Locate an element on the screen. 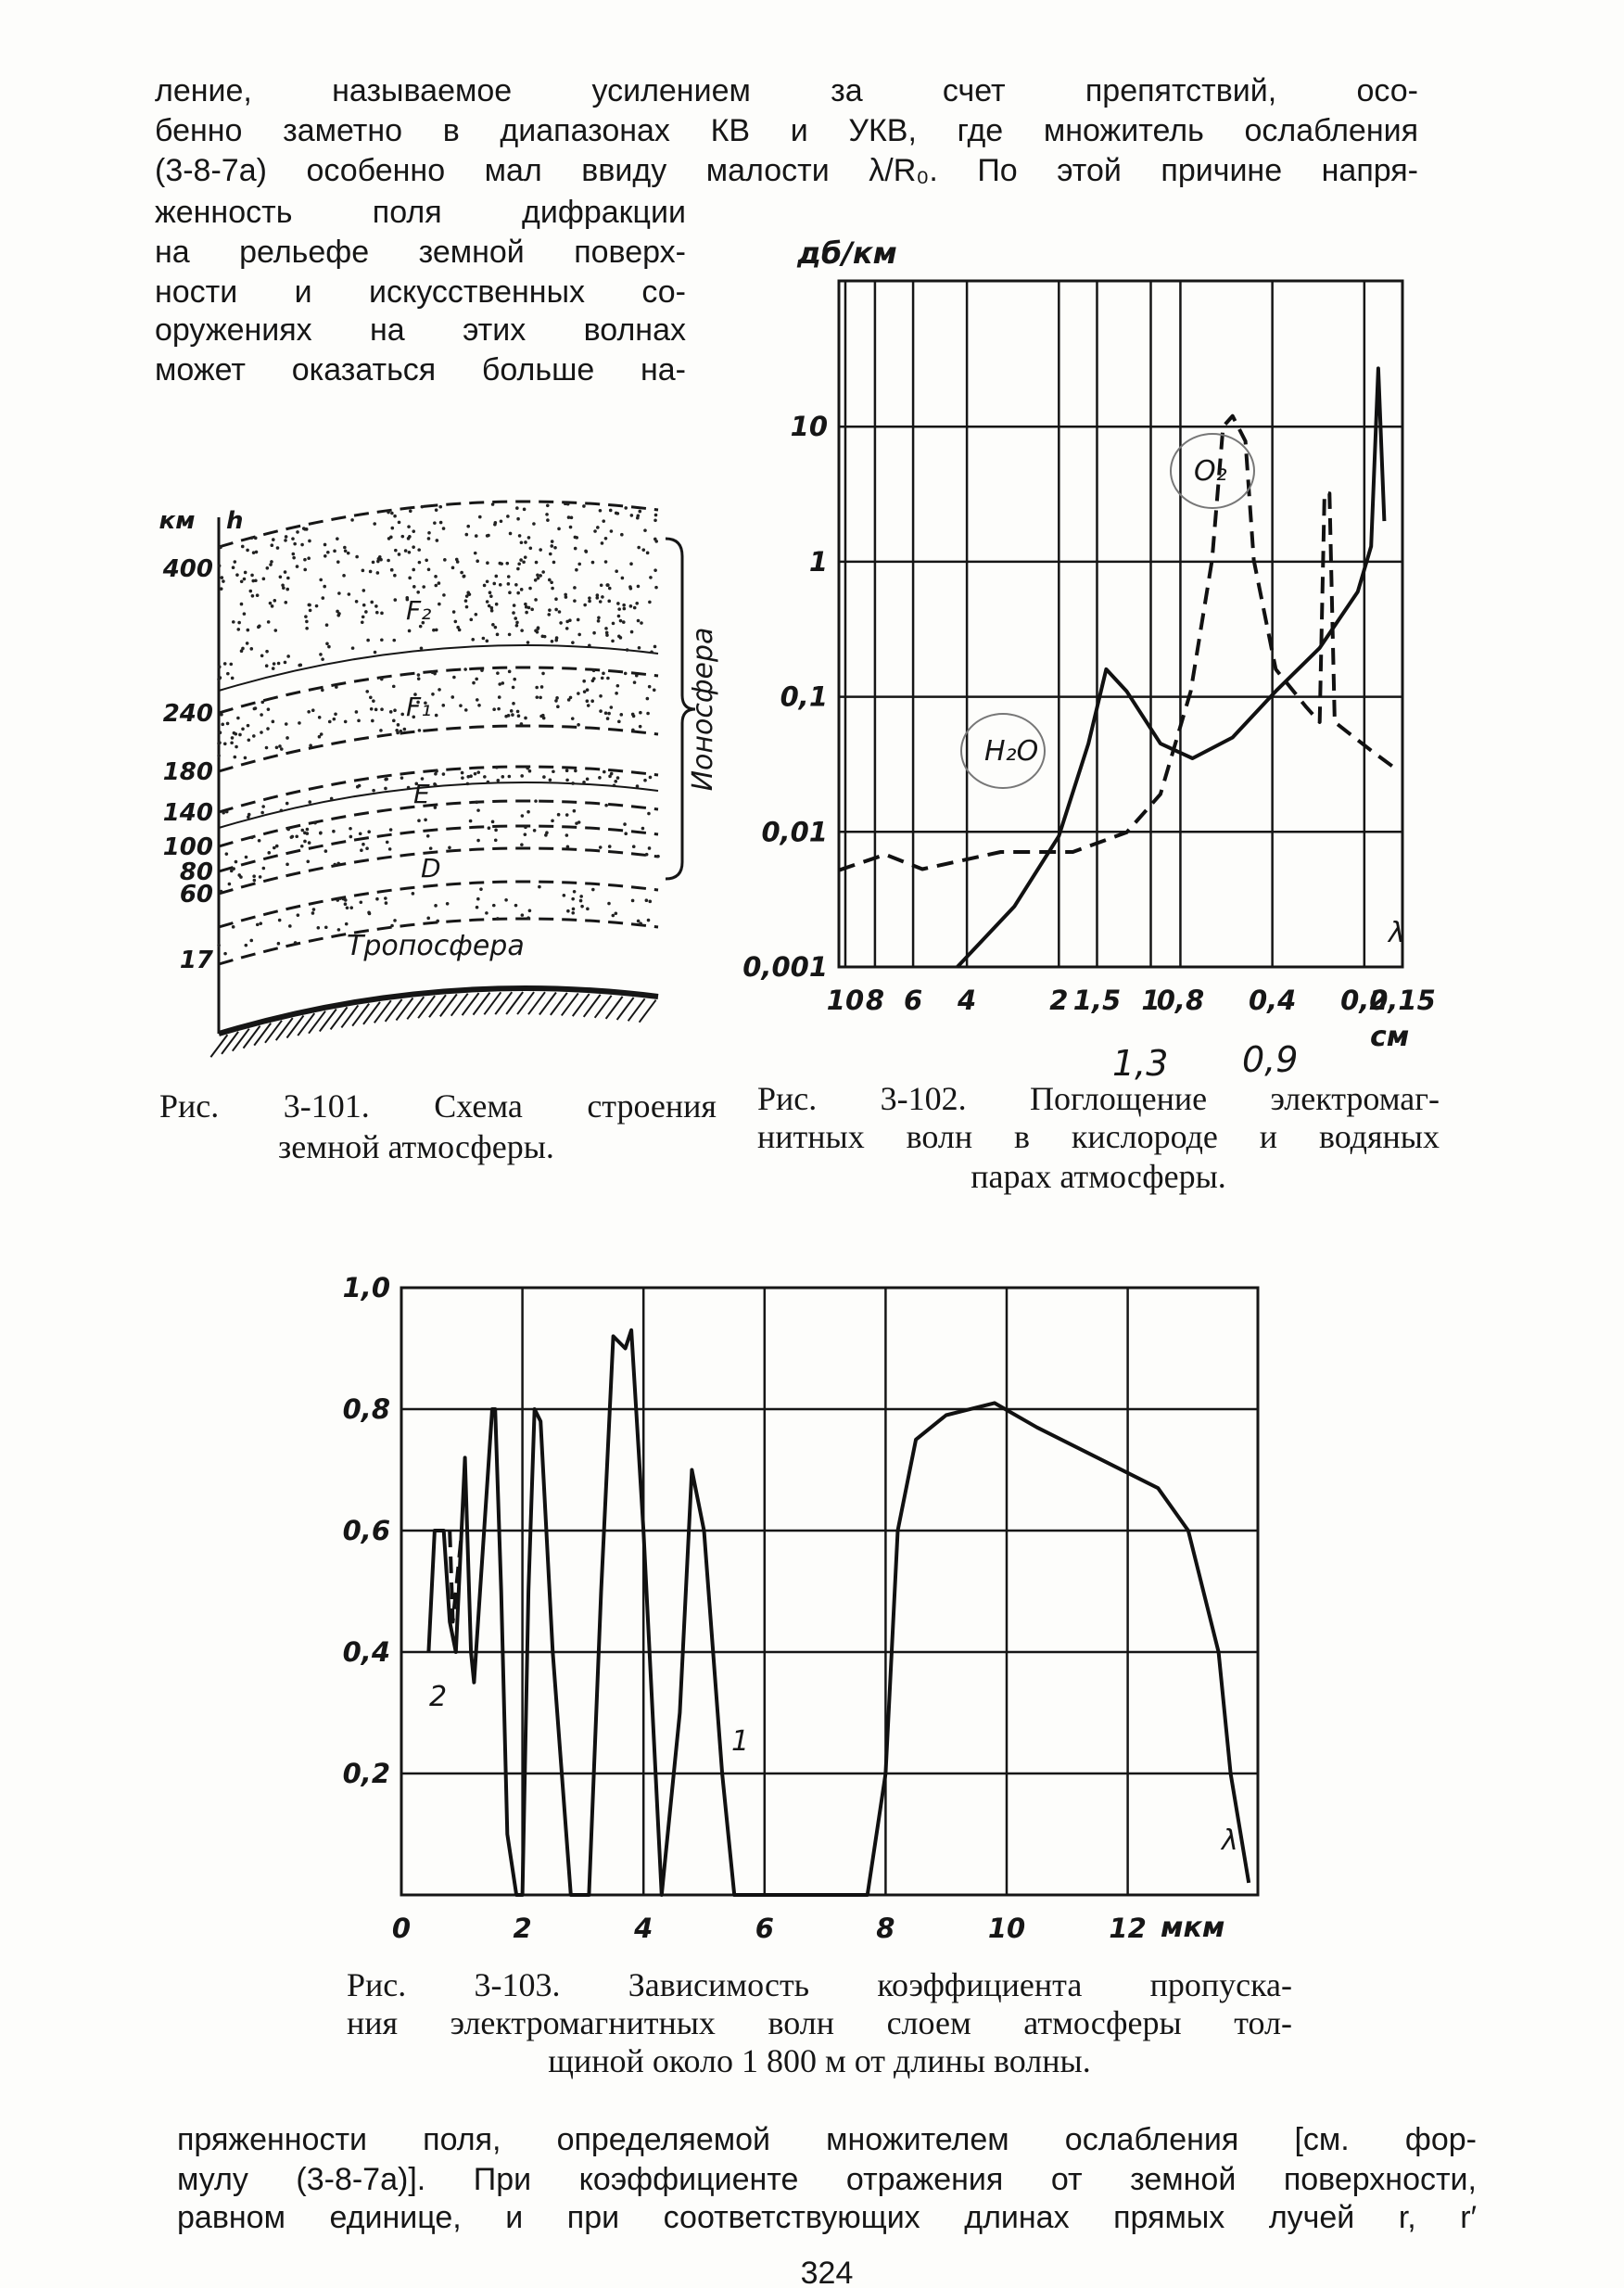 Image resolution: width=1624 pixels, height=2288 pixels. height-label: 17 is located at coordinates (197, 961).